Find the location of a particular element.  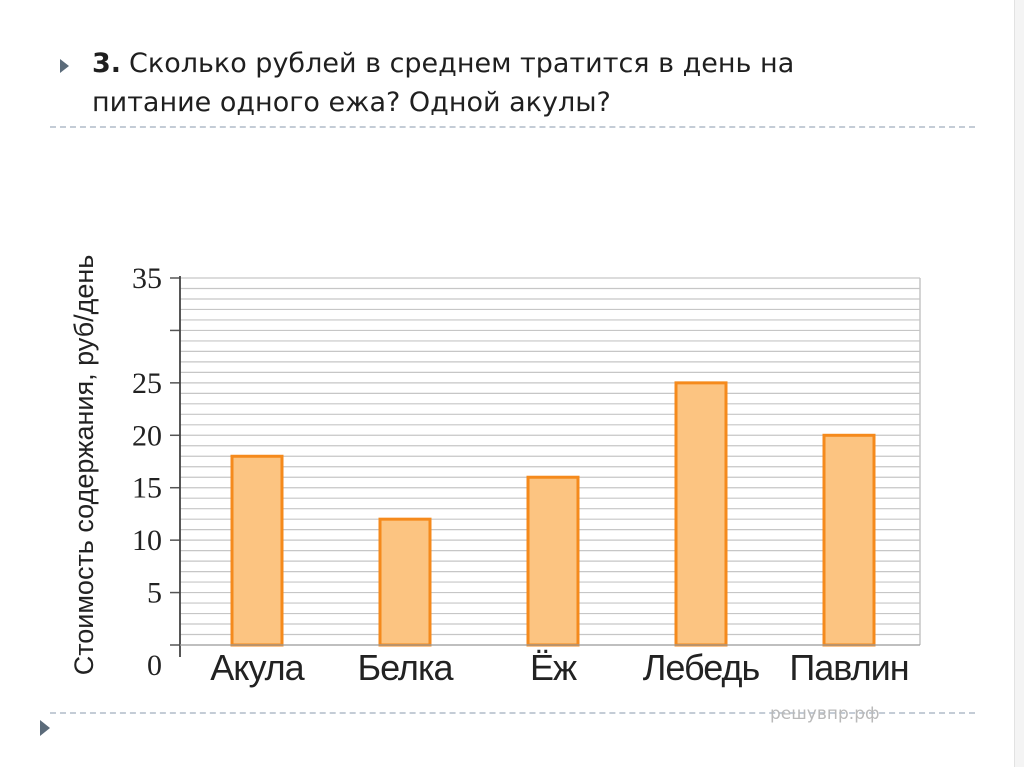

question-line-2: питание одного ежа? Одной акулы? is located at coordinates (351, 102).